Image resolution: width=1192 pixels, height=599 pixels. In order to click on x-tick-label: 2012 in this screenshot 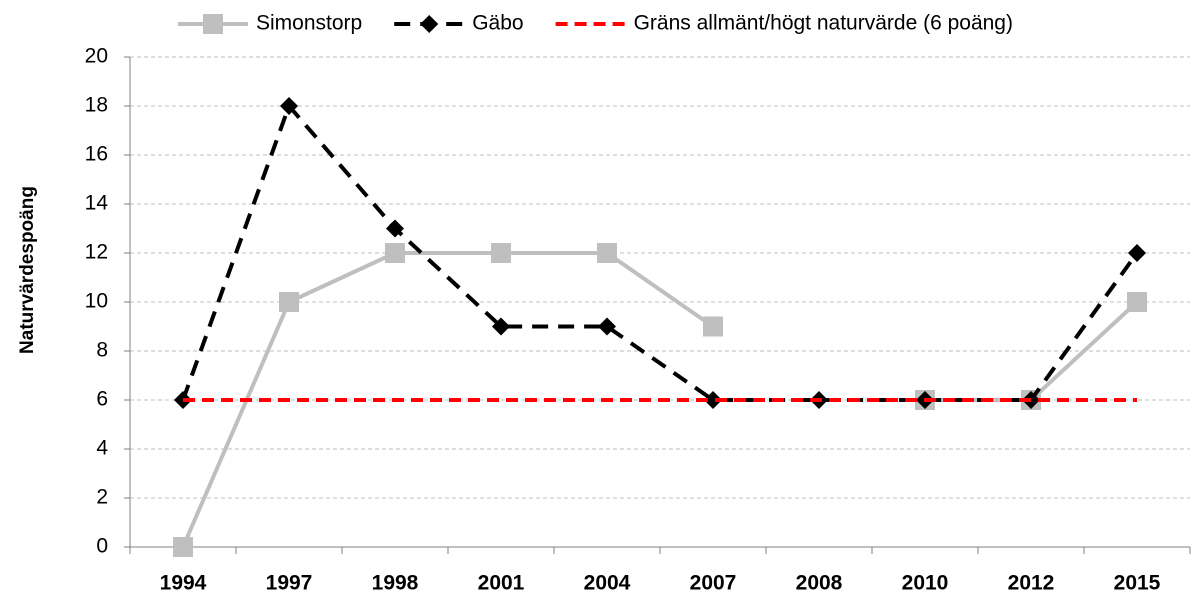, I will do `click(1031, 583)`.